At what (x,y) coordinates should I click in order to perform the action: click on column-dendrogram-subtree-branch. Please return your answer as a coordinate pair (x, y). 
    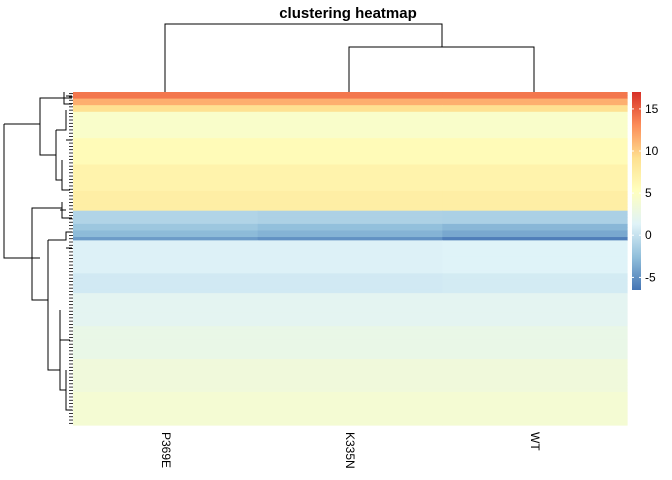
    Looking at the image, I should click on (441, 69).